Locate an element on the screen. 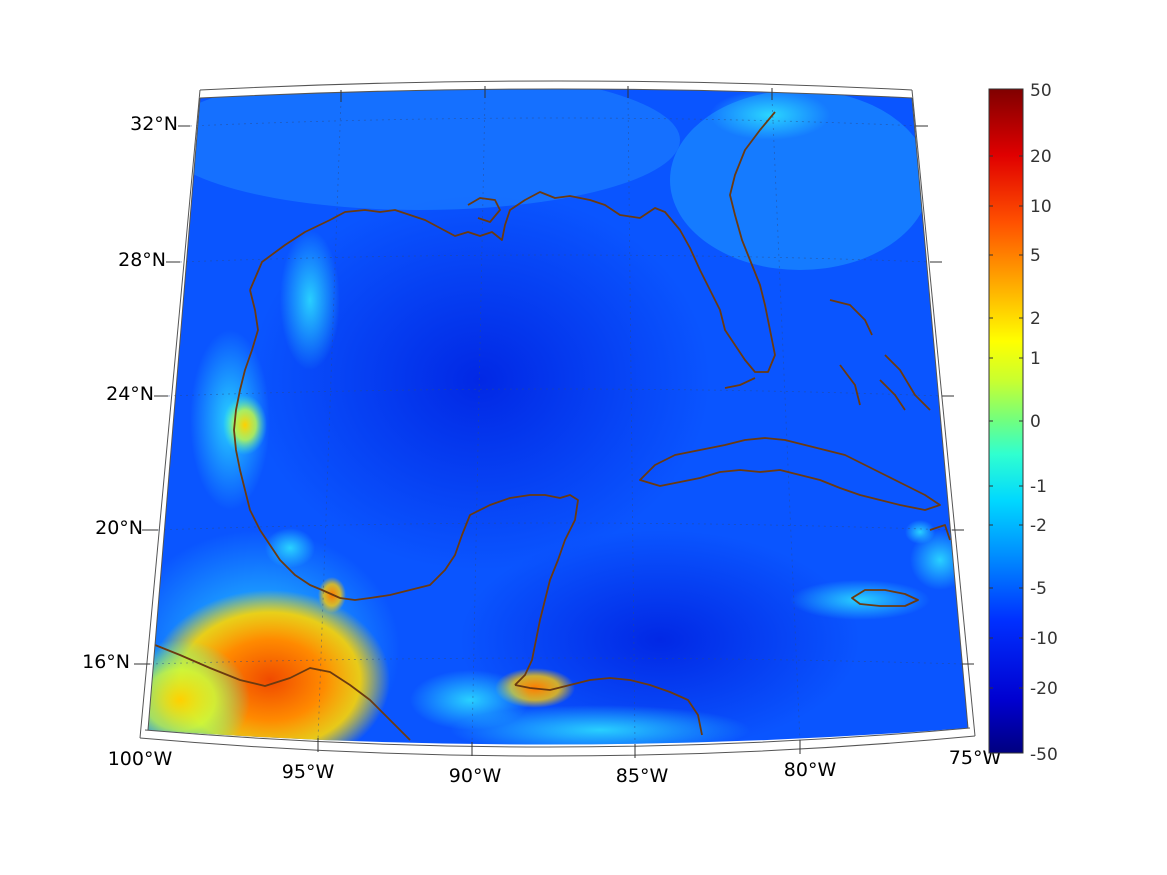 Image resolution: width=1167 pixels, height=875 pixels. lon-label: 90°W is located at coordinates (475, 776).